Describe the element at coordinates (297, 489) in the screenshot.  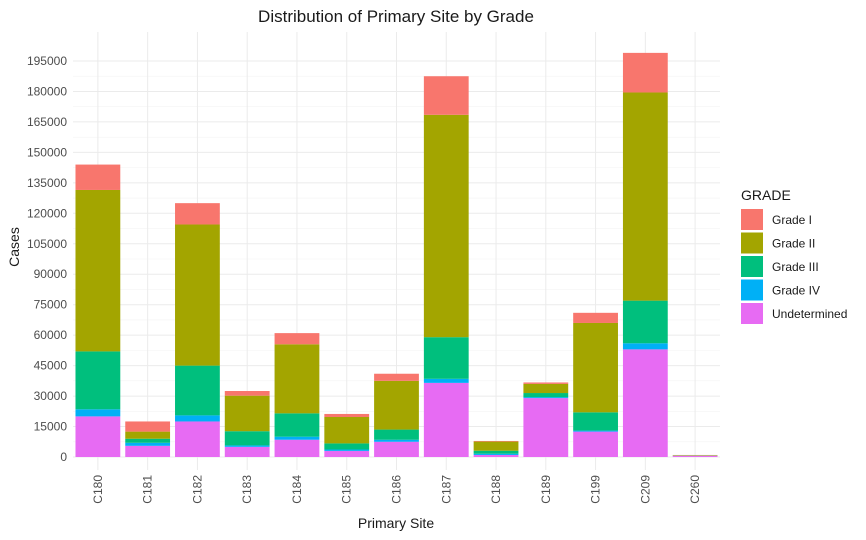
I see `x-tick-label: C184` at that location.